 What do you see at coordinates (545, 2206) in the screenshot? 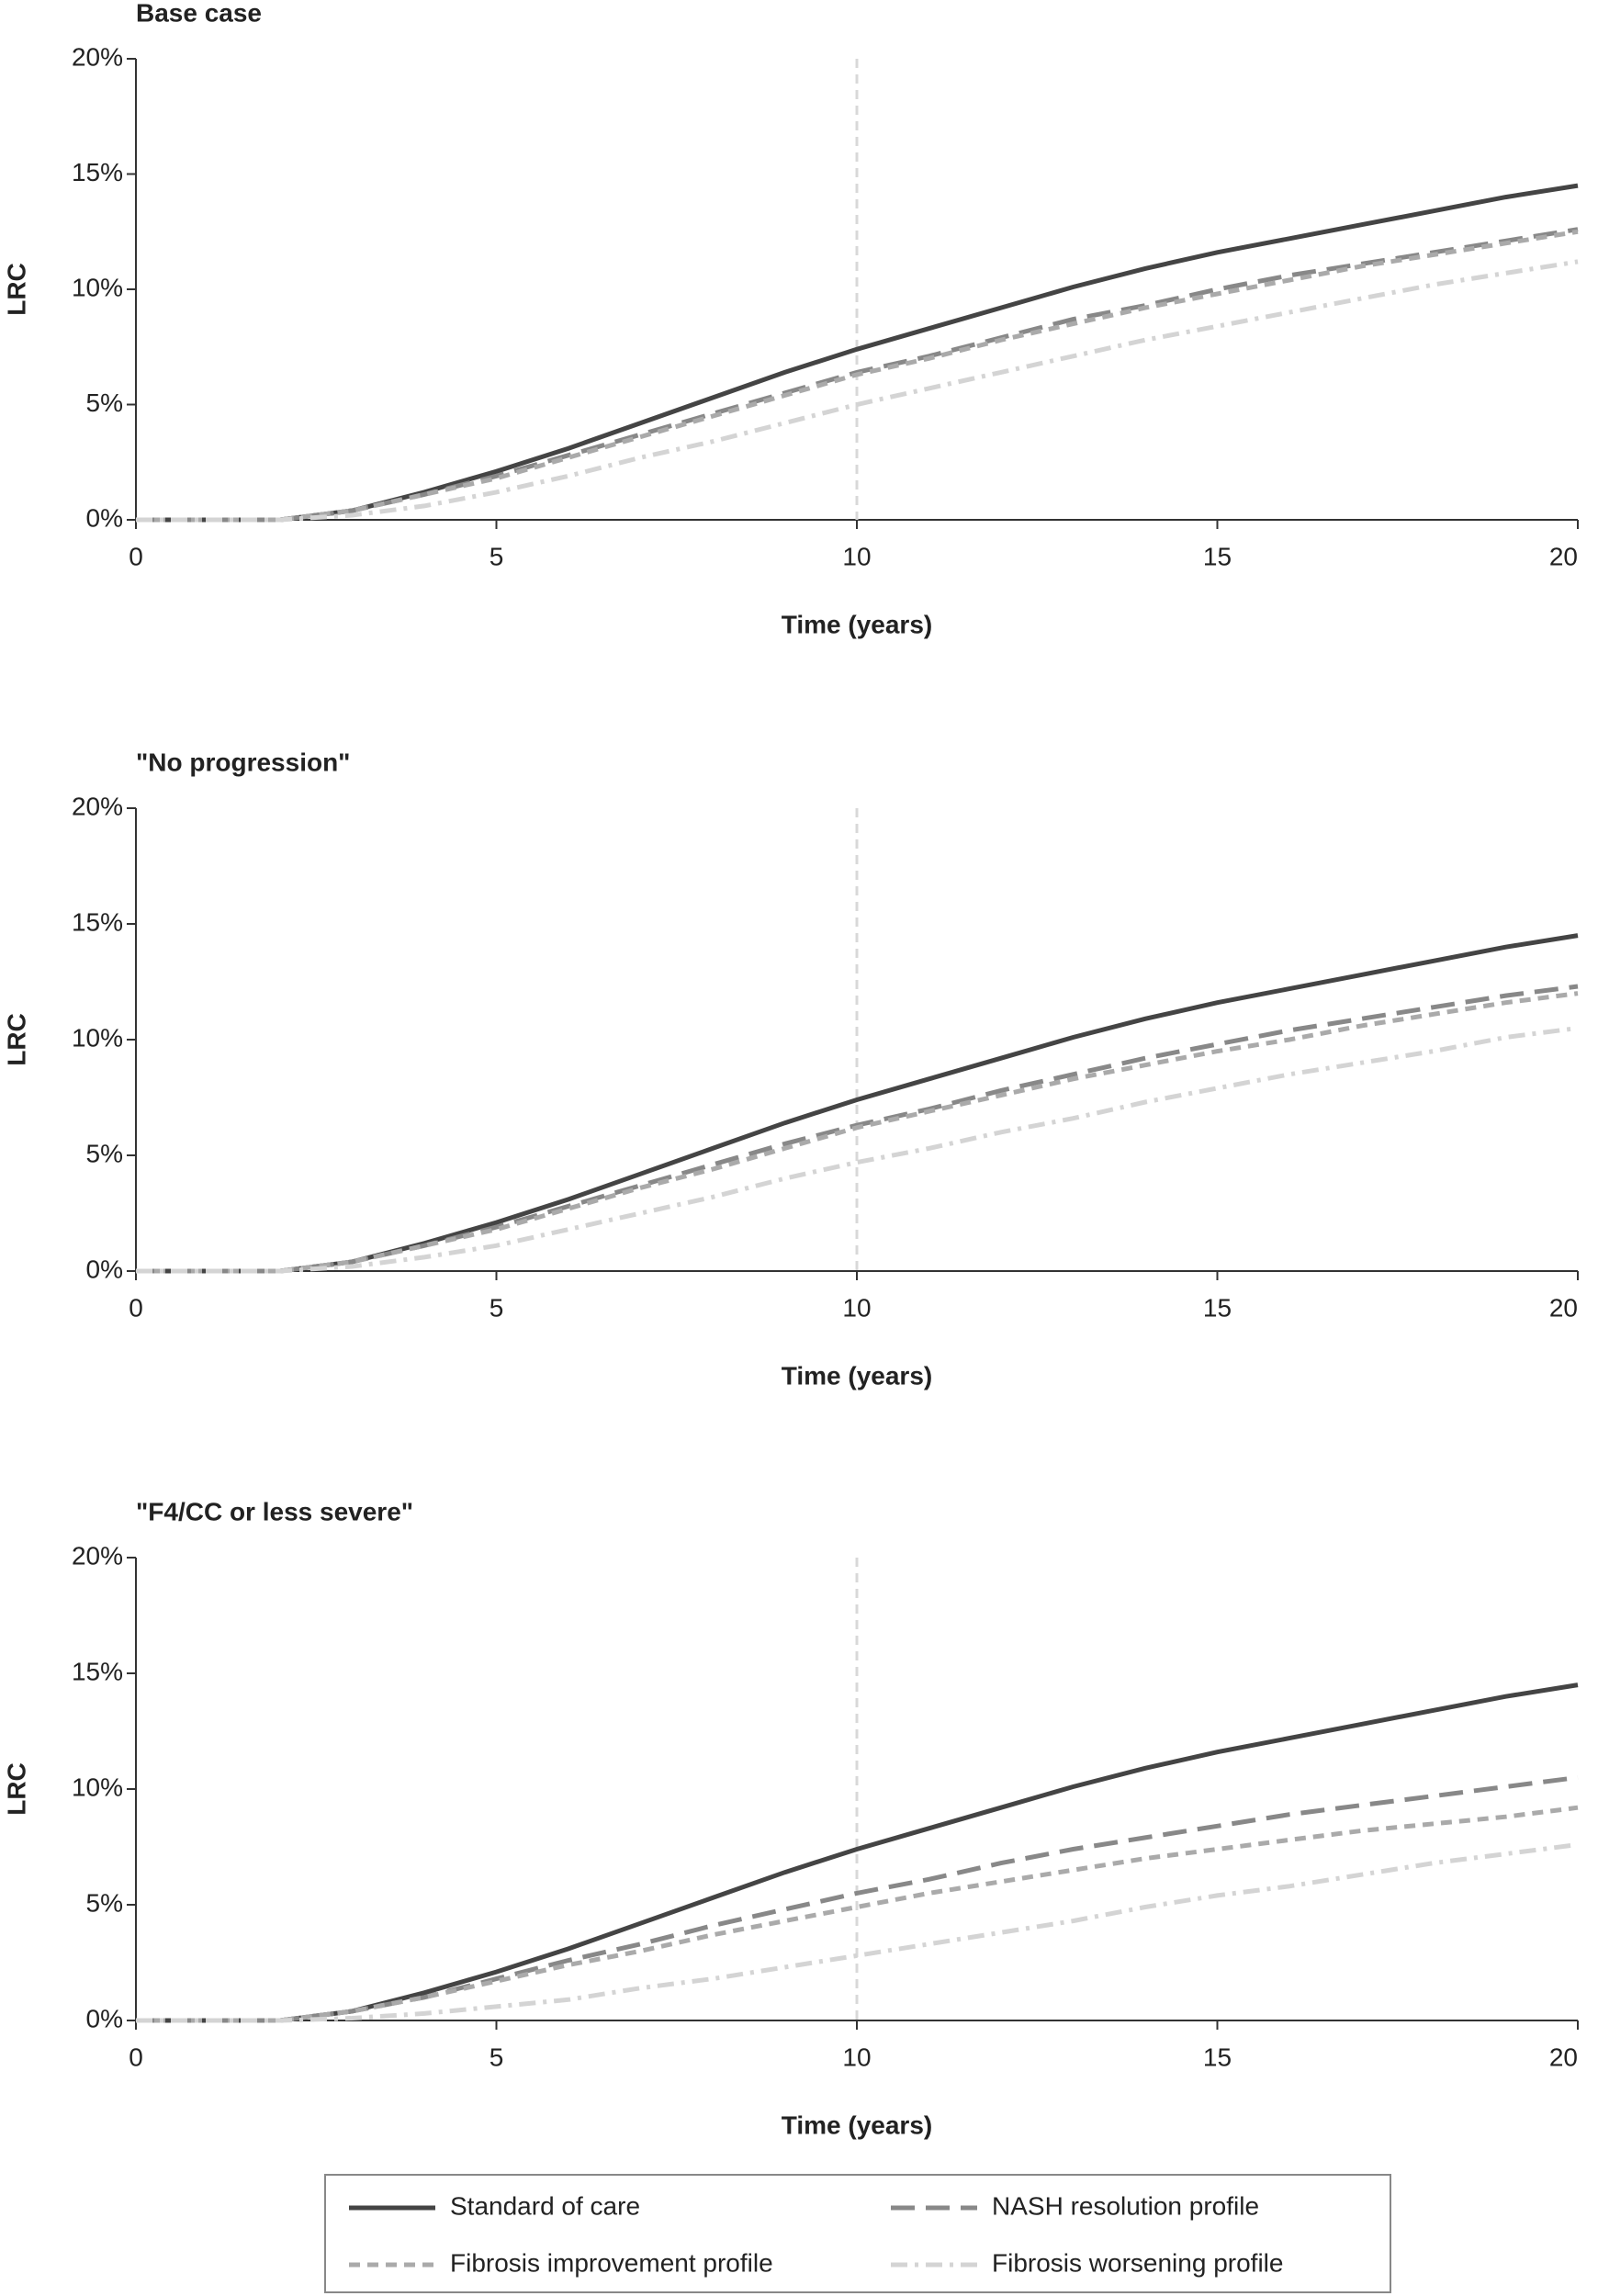
I see `legend-label: Standard of care` at bounding box center [545, 2206].